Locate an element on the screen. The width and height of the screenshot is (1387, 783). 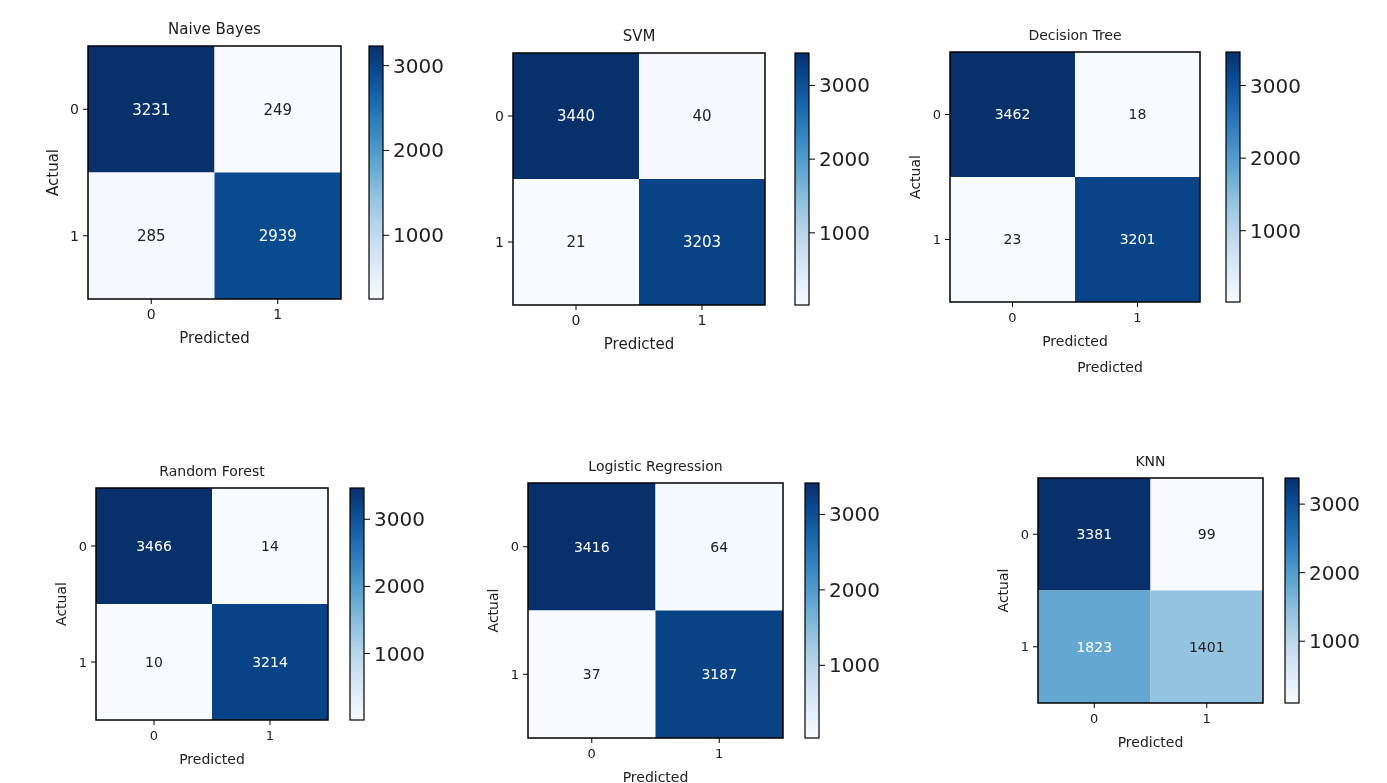
data-label: 3381 is located at coordinates (1094, 534).